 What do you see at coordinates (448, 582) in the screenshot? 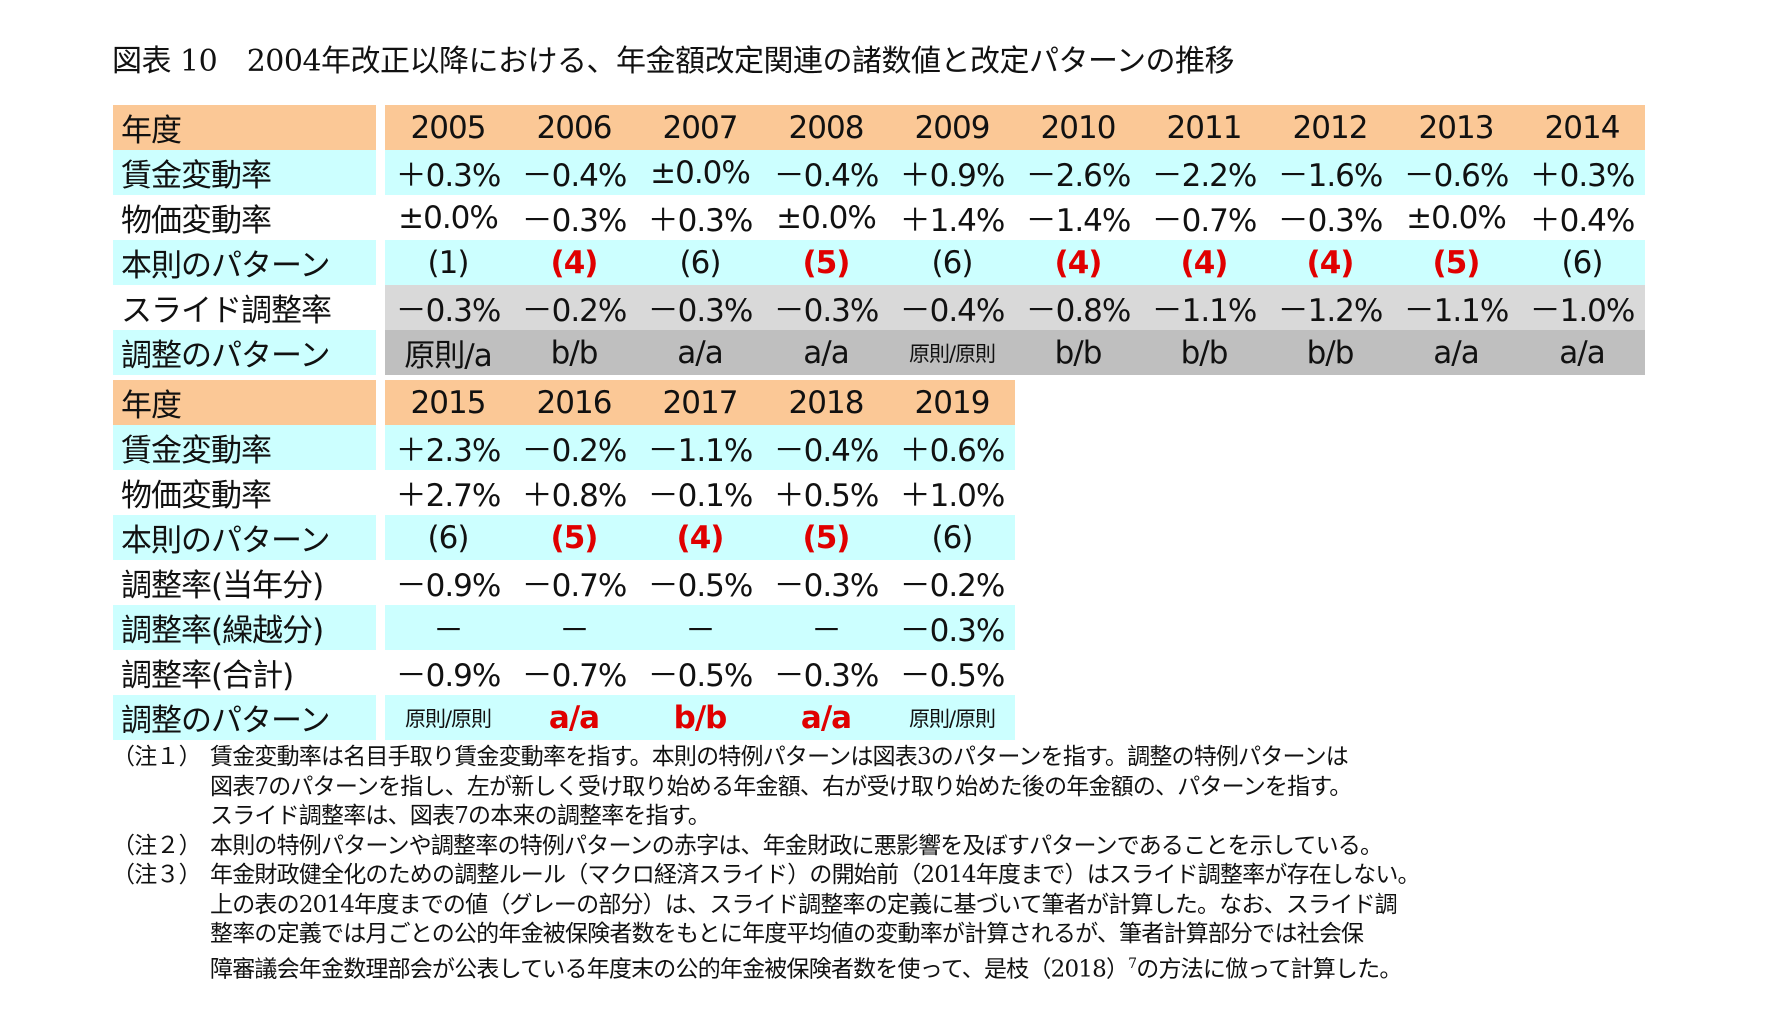
I see `data-cell: －0.9%` at bounding box center [448, 582].